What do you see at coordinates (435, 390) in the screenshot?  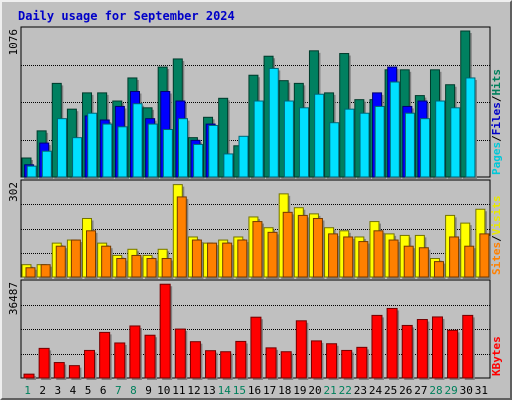 I see `x-tick-label-day-28: 28` at bounding box center [435, 390].